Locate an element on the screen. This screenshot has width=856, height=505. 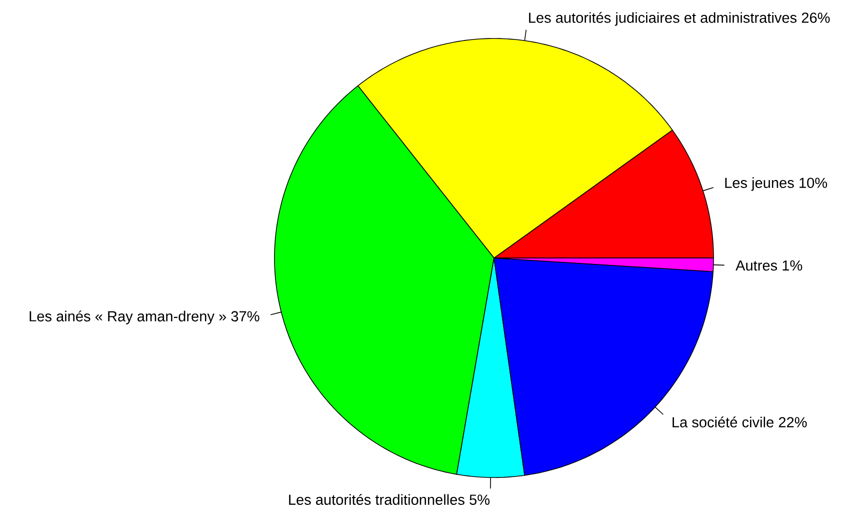
slice-label: Les autorités traditionnelles is located at coordinates (376, 499).